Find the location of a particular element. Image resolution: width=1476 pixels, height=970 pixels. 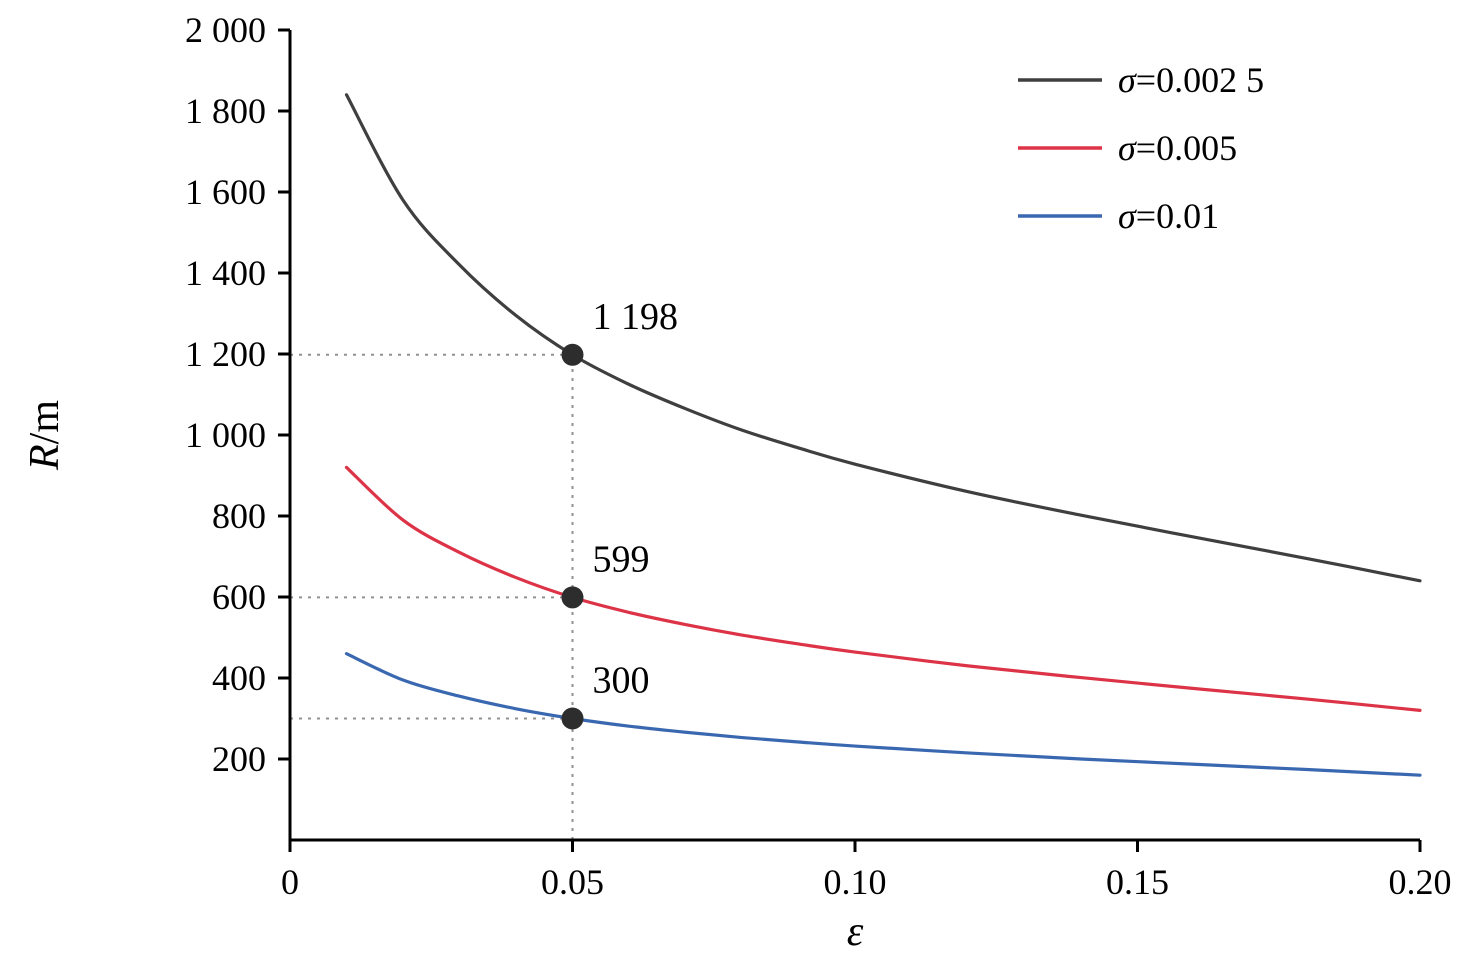

annotation-label-0: 1 198 is located at coordinates (636, 317).